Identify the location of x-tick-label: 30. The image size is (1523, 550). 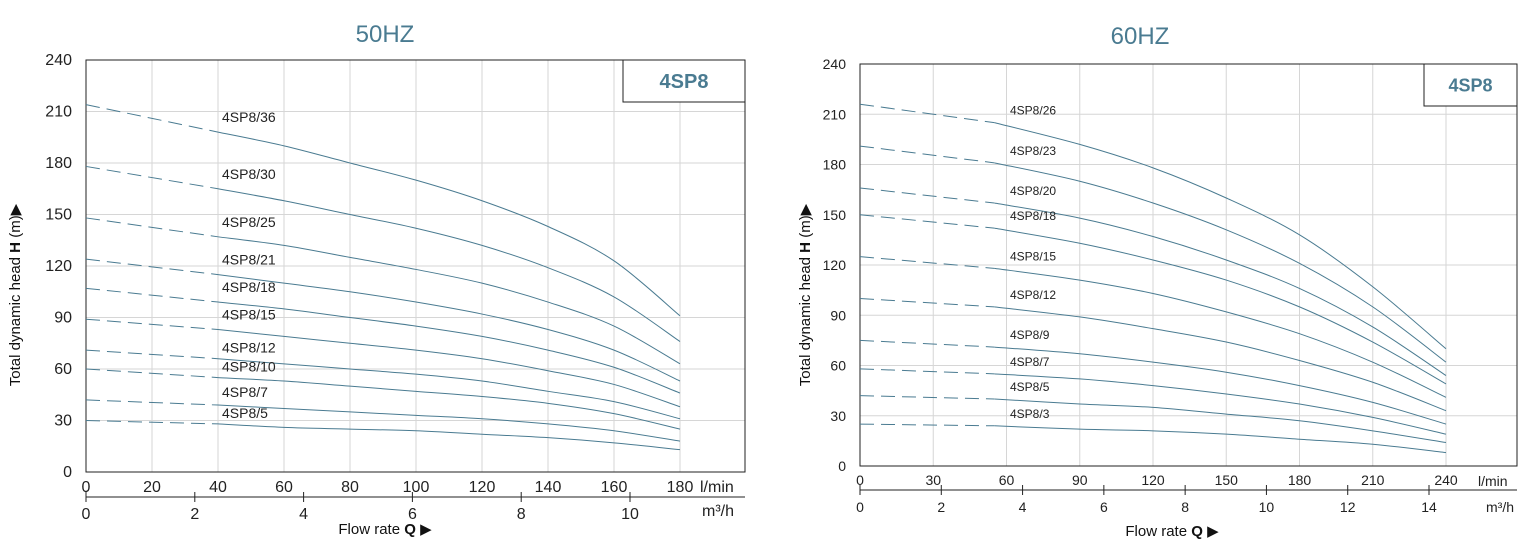
(933, 480).